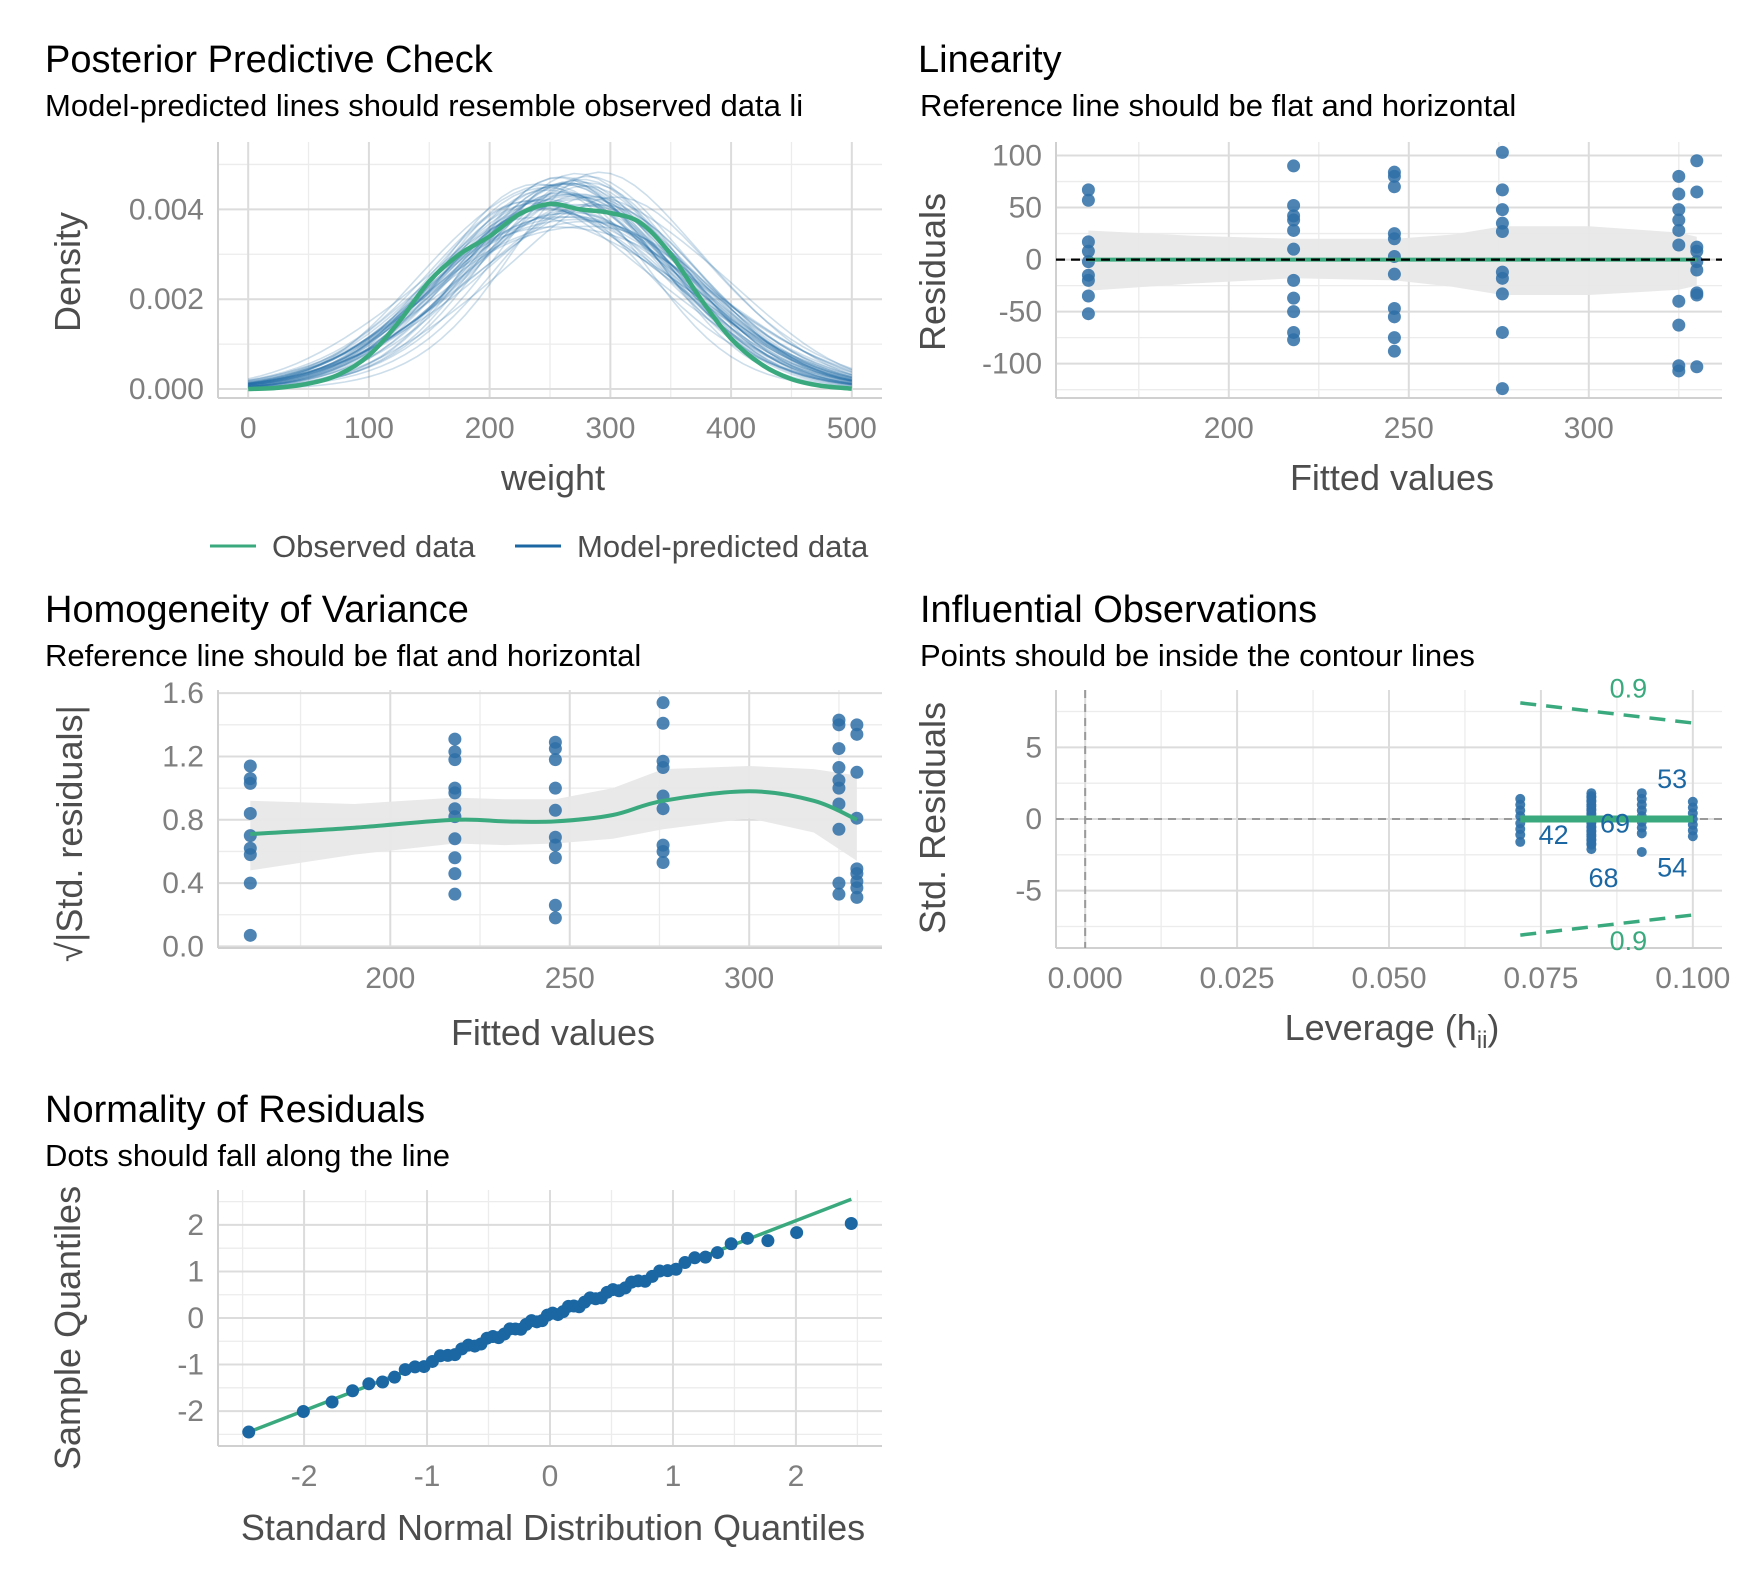 The width and height of the screenshot is (1764, 1587). Describe the element at coordinates (552, 477) in the screenshot. I see `ppc-xlabel: weight` at that location.